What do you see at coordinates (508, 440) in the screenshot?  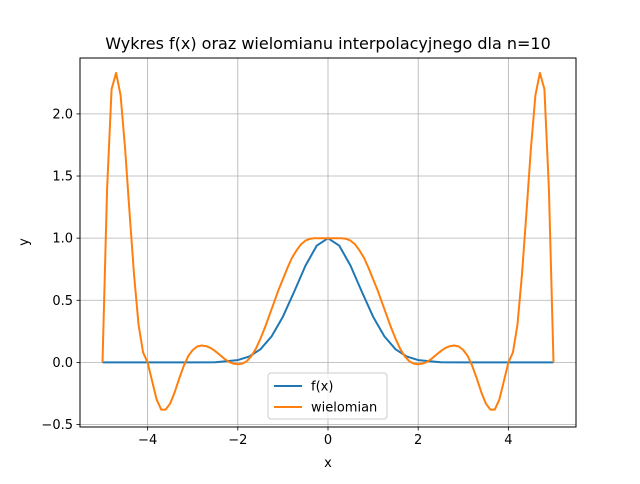 I see `x-tick-label: 4` at bounding box center [508, 440].